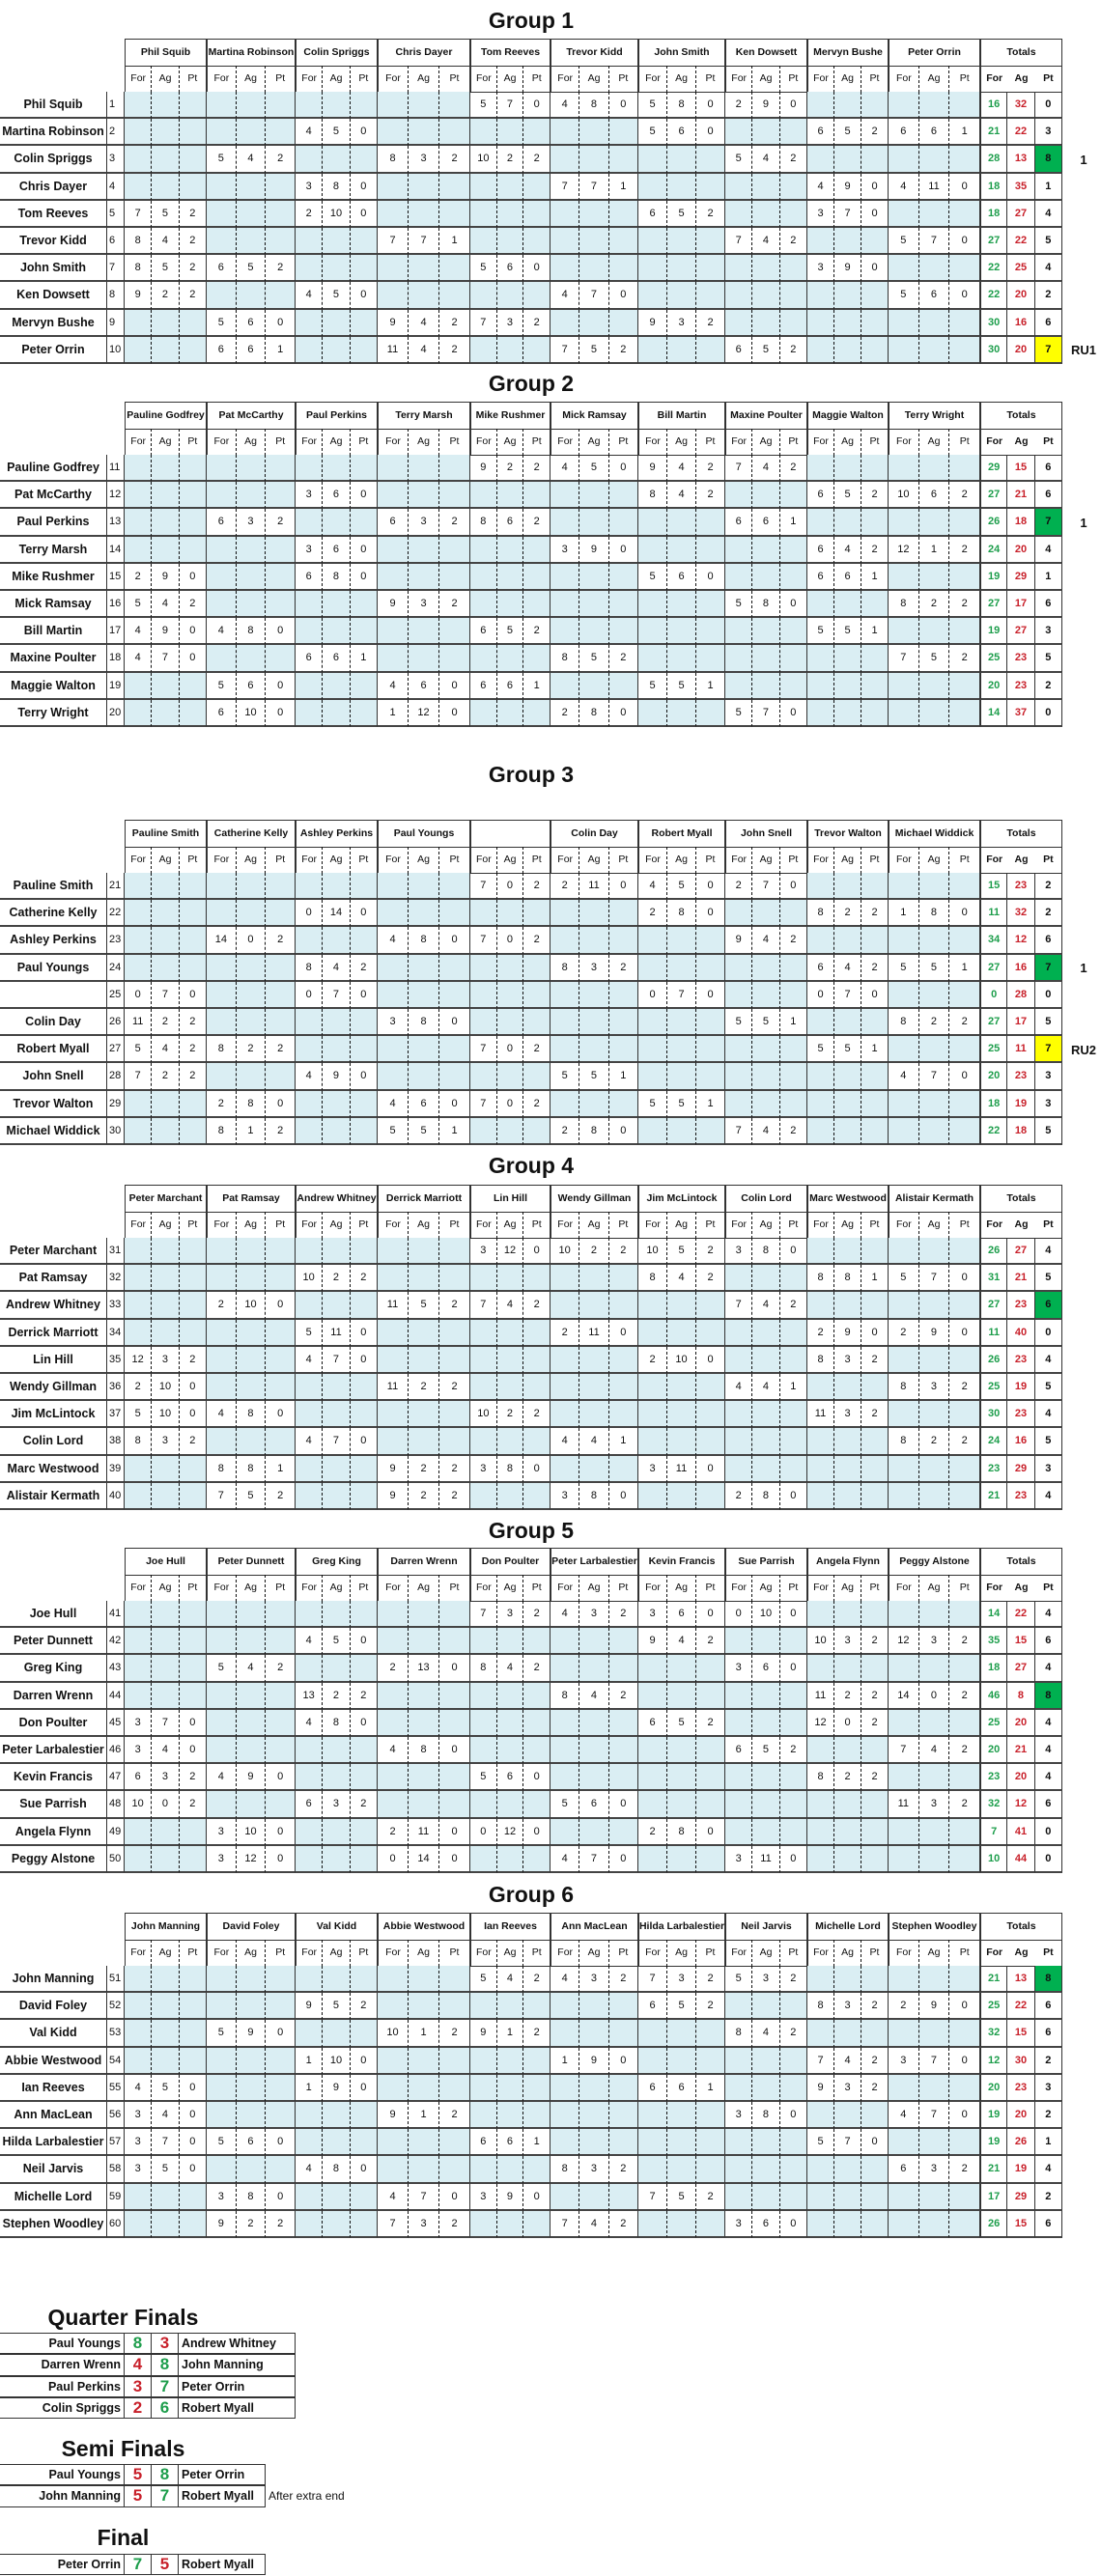 The image size is (1101, 2576). Describe the element at coordinates (115, 1415) in the screenshot. I see `player-number: 37` at that location.